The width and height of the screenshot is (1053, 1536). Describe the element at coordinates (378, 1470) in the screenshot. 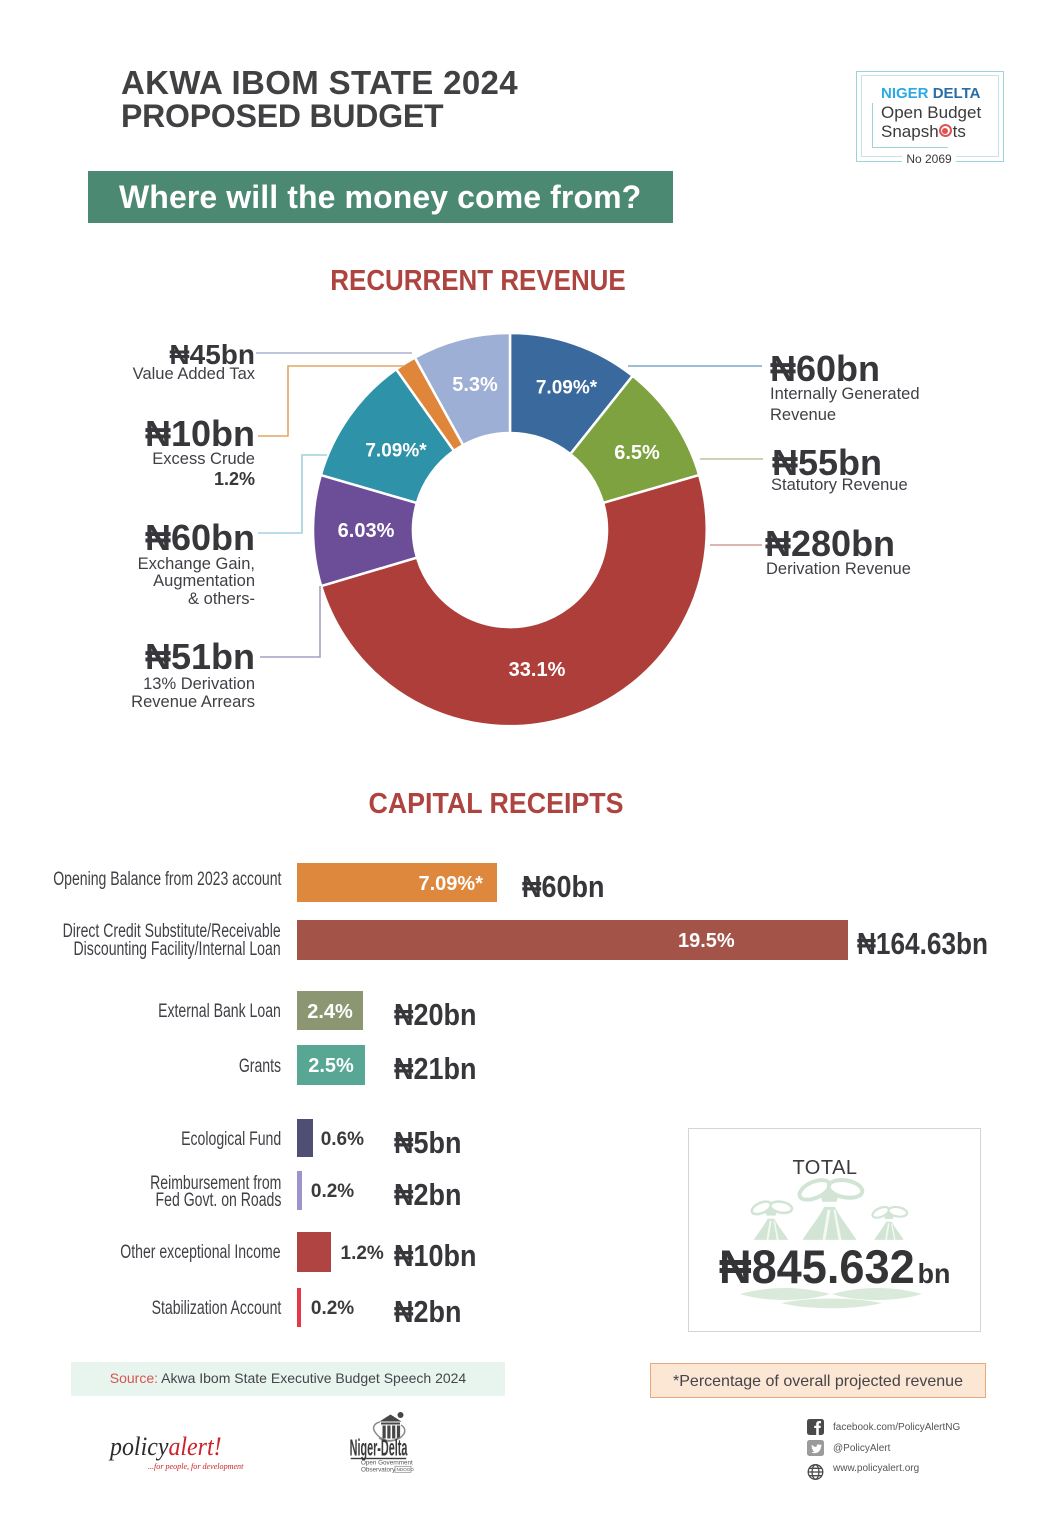

I see `svg-text: Observatory` at that location.